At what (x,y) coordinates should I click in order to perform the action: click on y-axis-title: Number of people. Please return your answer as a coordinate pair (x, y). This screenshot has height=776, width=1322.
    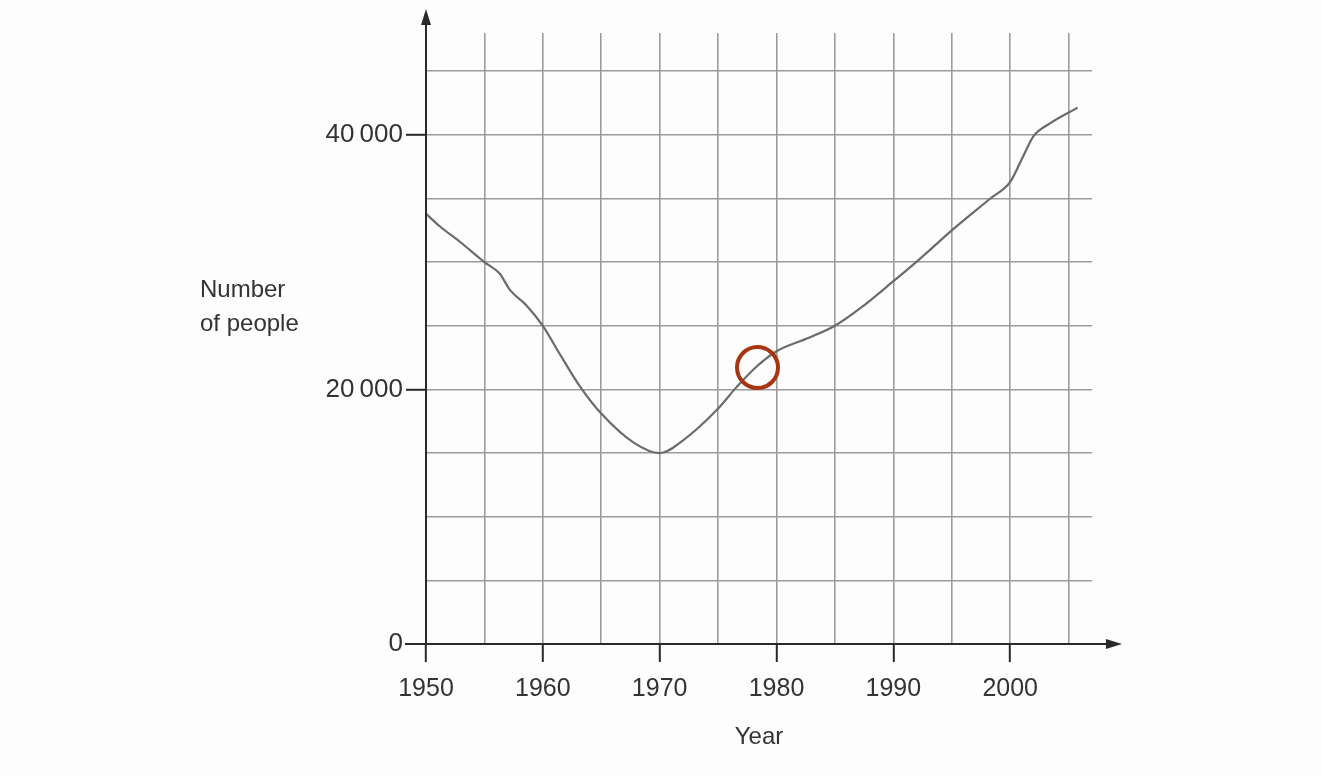
    Looking at the image, I should click on (250, 306).